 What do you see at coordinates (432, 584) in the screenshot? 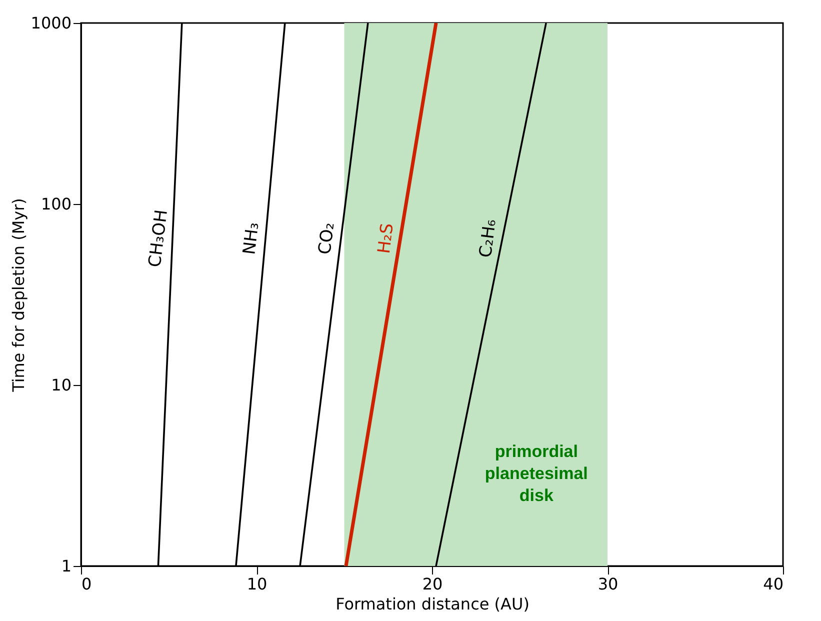
I see `x-tick-label: 20` at bounding box center [432, 584].